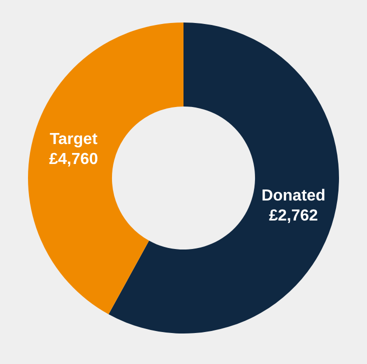 This screenshot has height=364, width=367. I want to click on slice-label: Donated, so click(293, 196).